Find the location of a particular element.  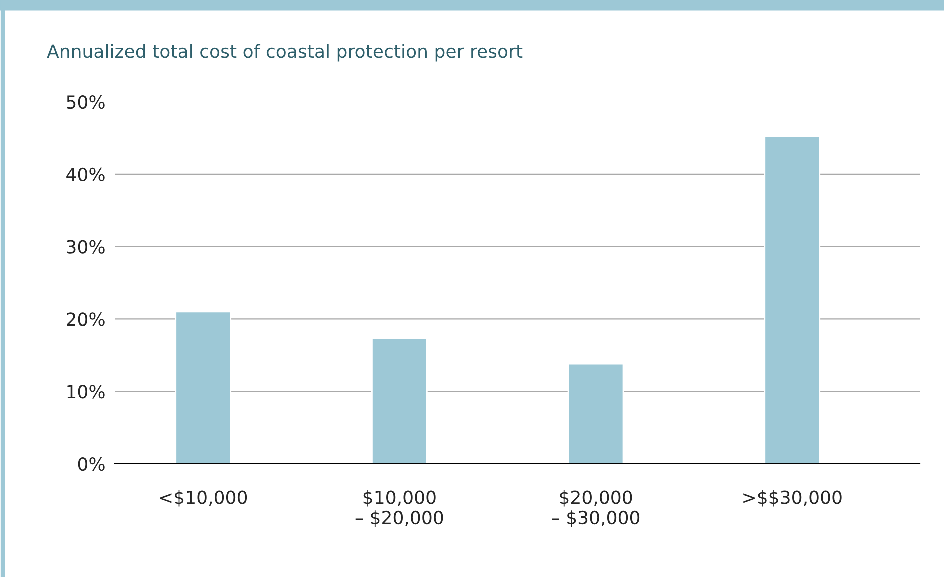

x-tick-label: $20,000 – $30,000 is located at coordinates (596, 508).